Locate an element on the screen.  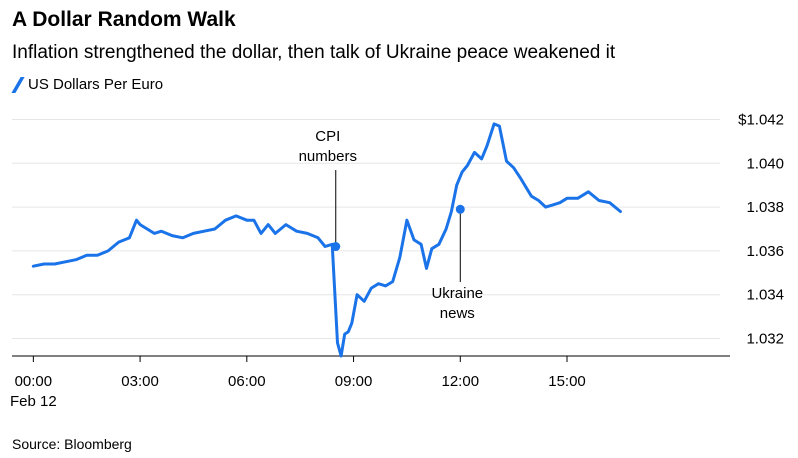
x-sublabel: Feb 12 is located at coordinates (33, 401).